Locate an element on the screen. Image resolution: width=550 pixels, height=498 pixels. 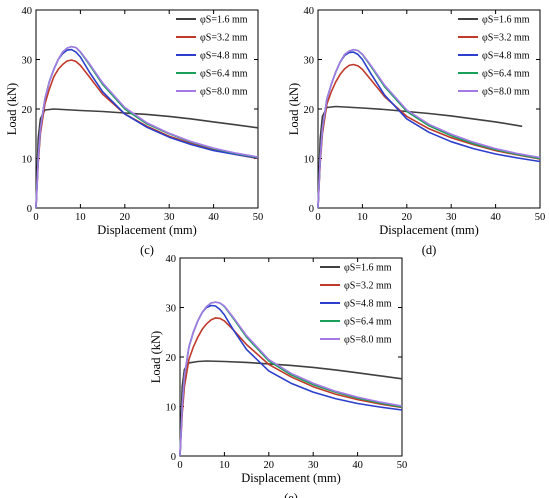
panel-label: (c) is located at coordinates (147, 250).